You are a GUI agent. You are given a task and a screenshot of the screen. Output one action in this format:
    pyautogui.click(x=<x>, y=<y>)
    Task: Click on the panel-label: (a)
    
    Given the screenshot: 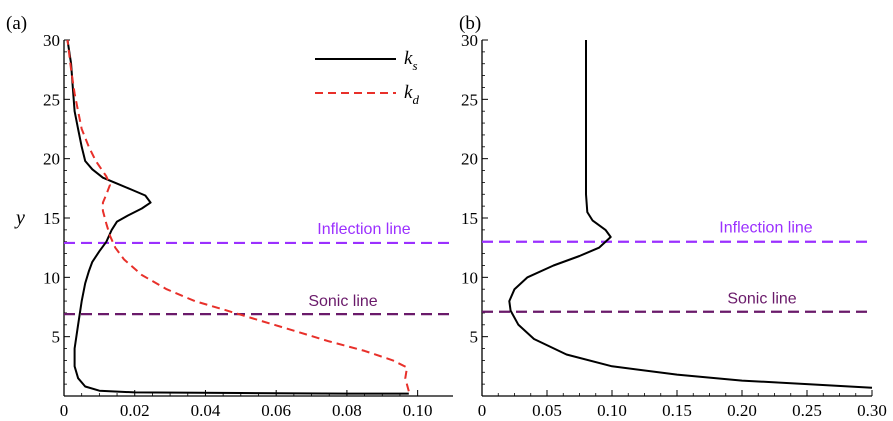 What is the action you would take?
    pyautogui.click(x=16, y=23)
    